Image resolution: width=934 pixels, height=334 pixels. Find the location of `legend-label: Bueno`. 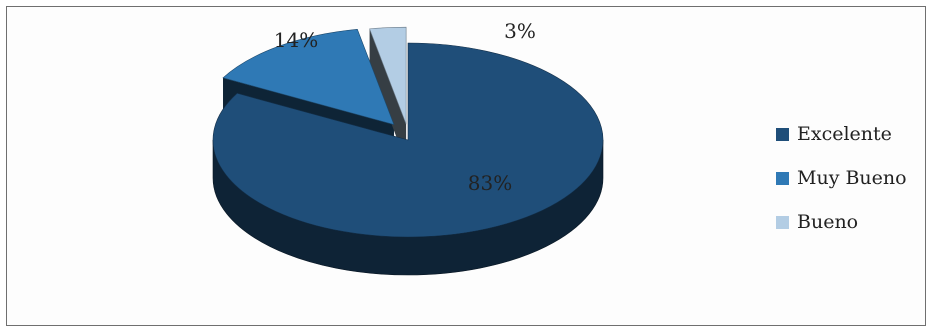

legend-label: Bueno is located at coordinates (828, 222).